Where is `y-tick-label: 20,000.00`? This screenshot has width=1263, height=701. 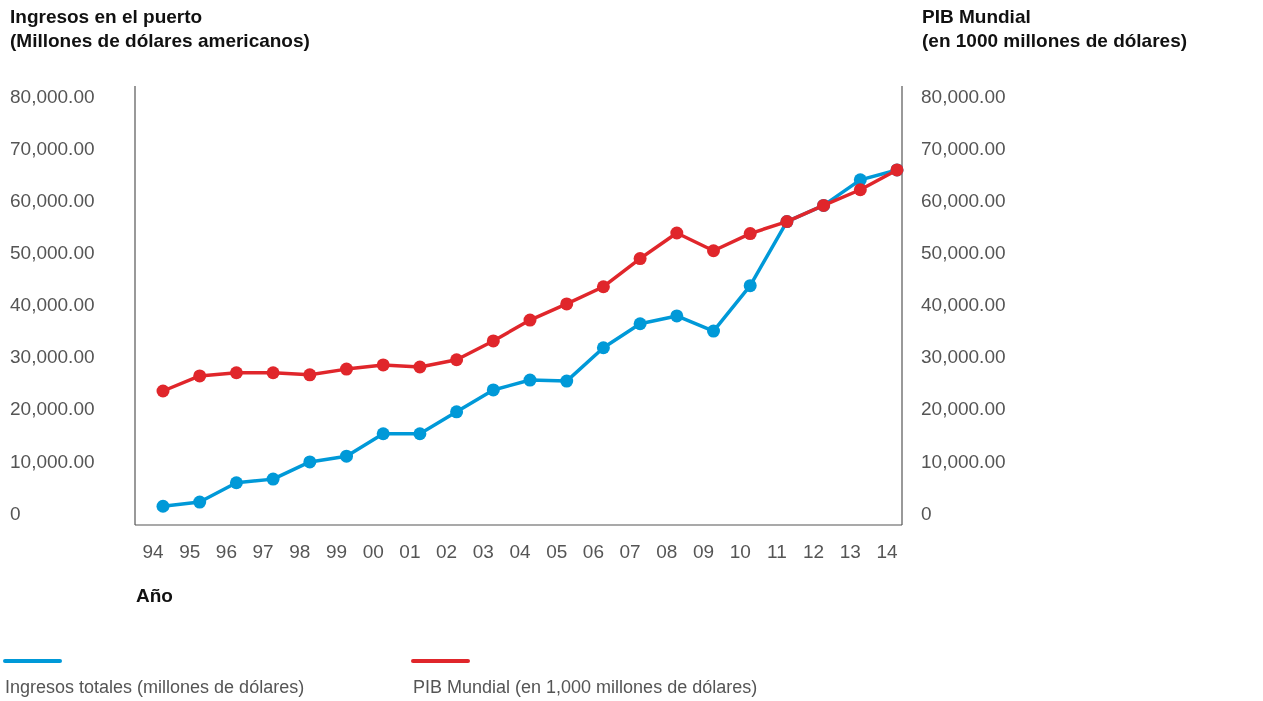
y-tick-label: 20,000.00 is located at coordinates (52, 409).